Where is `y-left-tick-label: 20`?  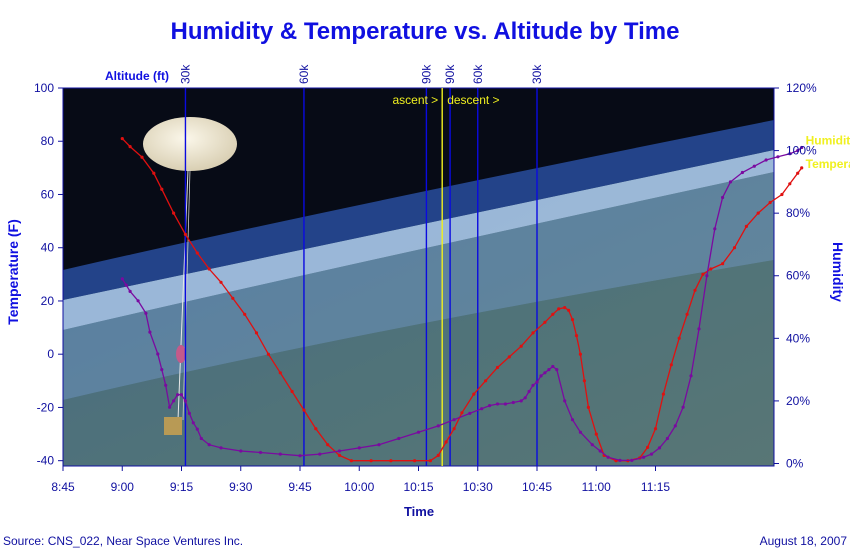 y-left-tick-label: 20 is located at coordinates (48, 301).